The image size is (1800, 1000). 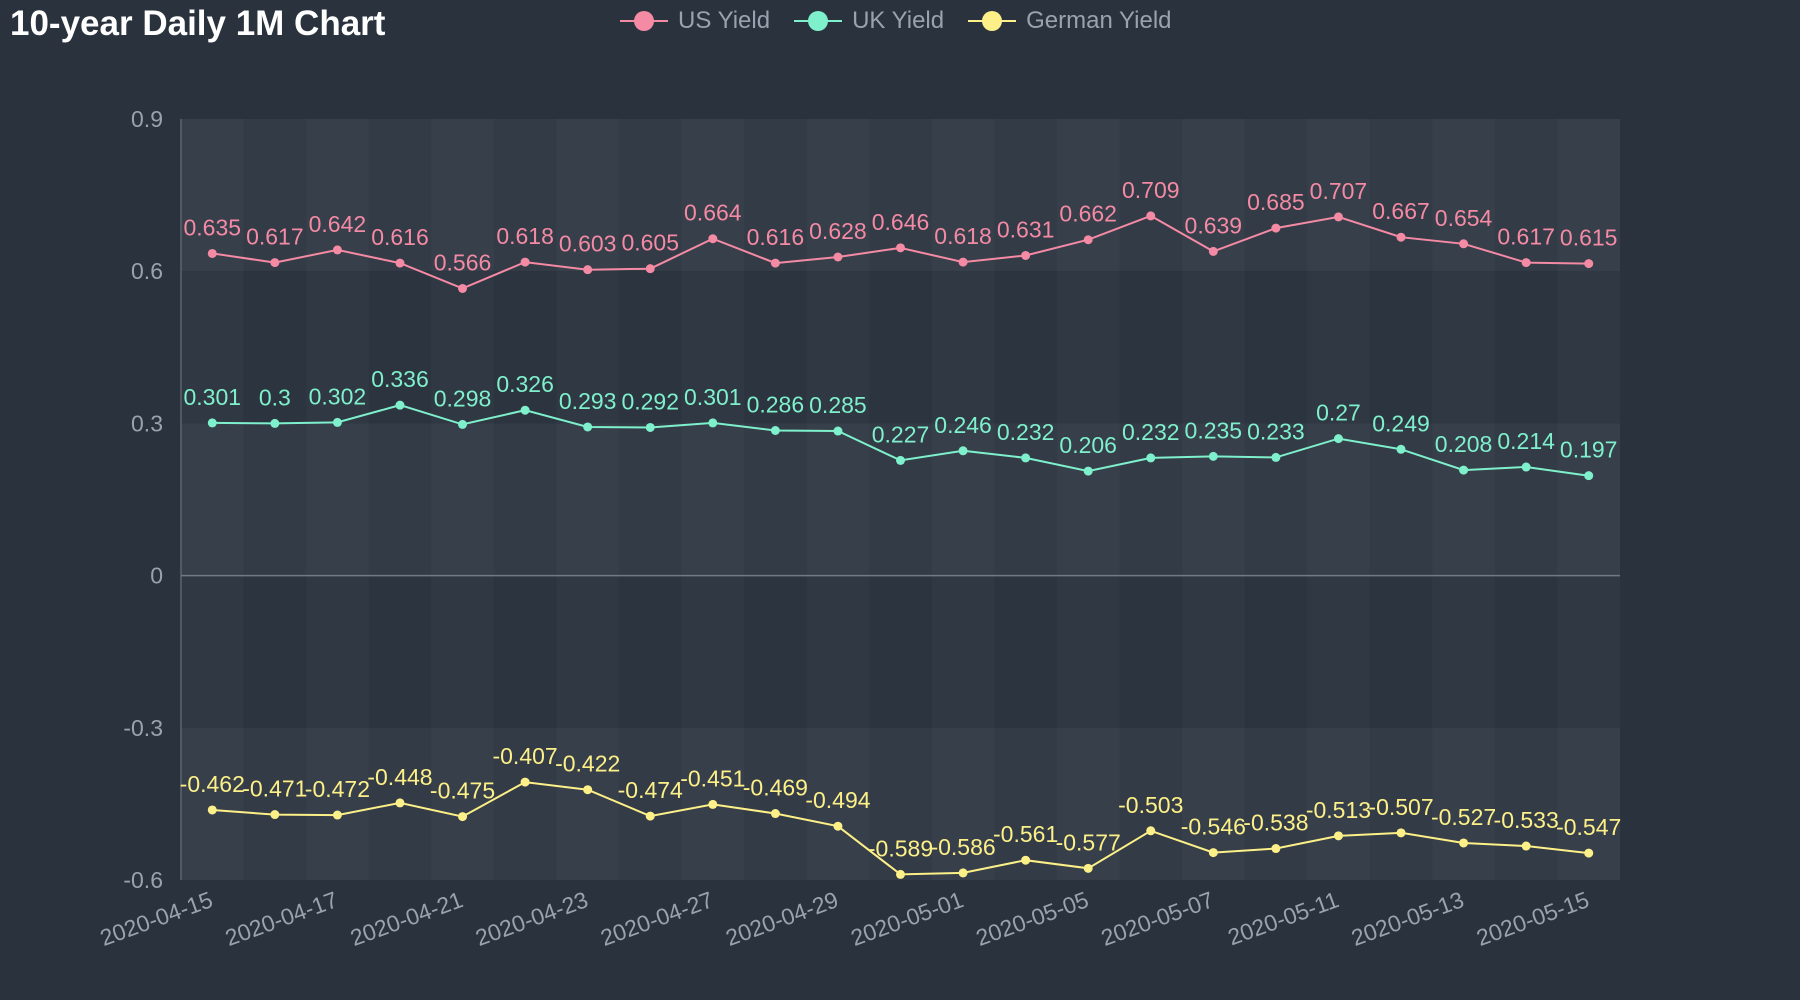 I want to click on legend-label: US Yield, so click(x=724, y=20).